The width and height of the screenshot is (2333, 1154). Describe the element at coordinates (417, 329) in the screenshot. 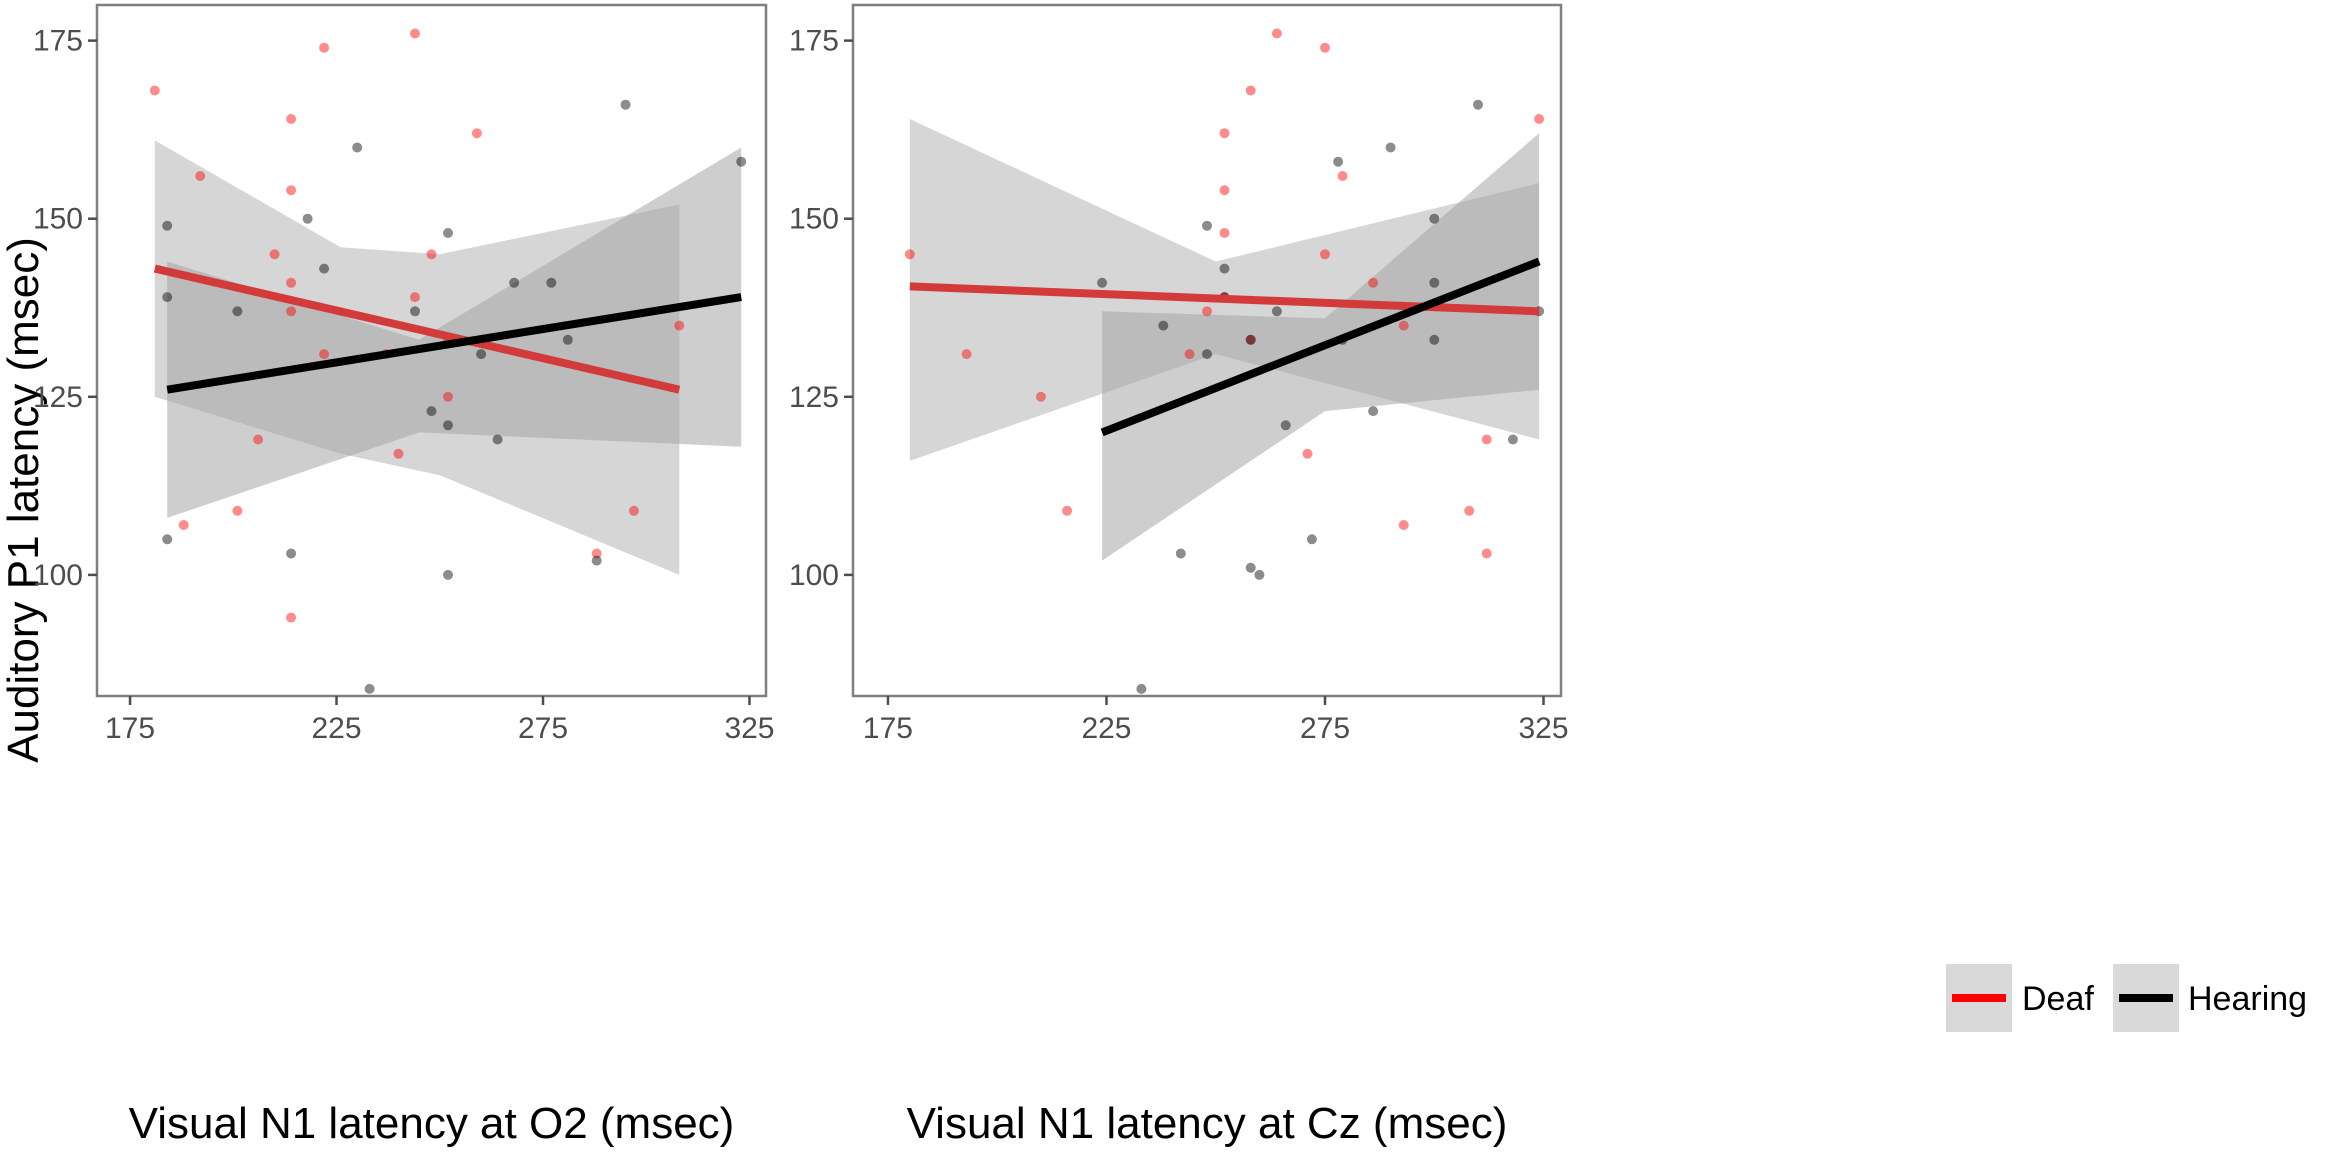

I see `fit-line-deaf-panel1` at that location.